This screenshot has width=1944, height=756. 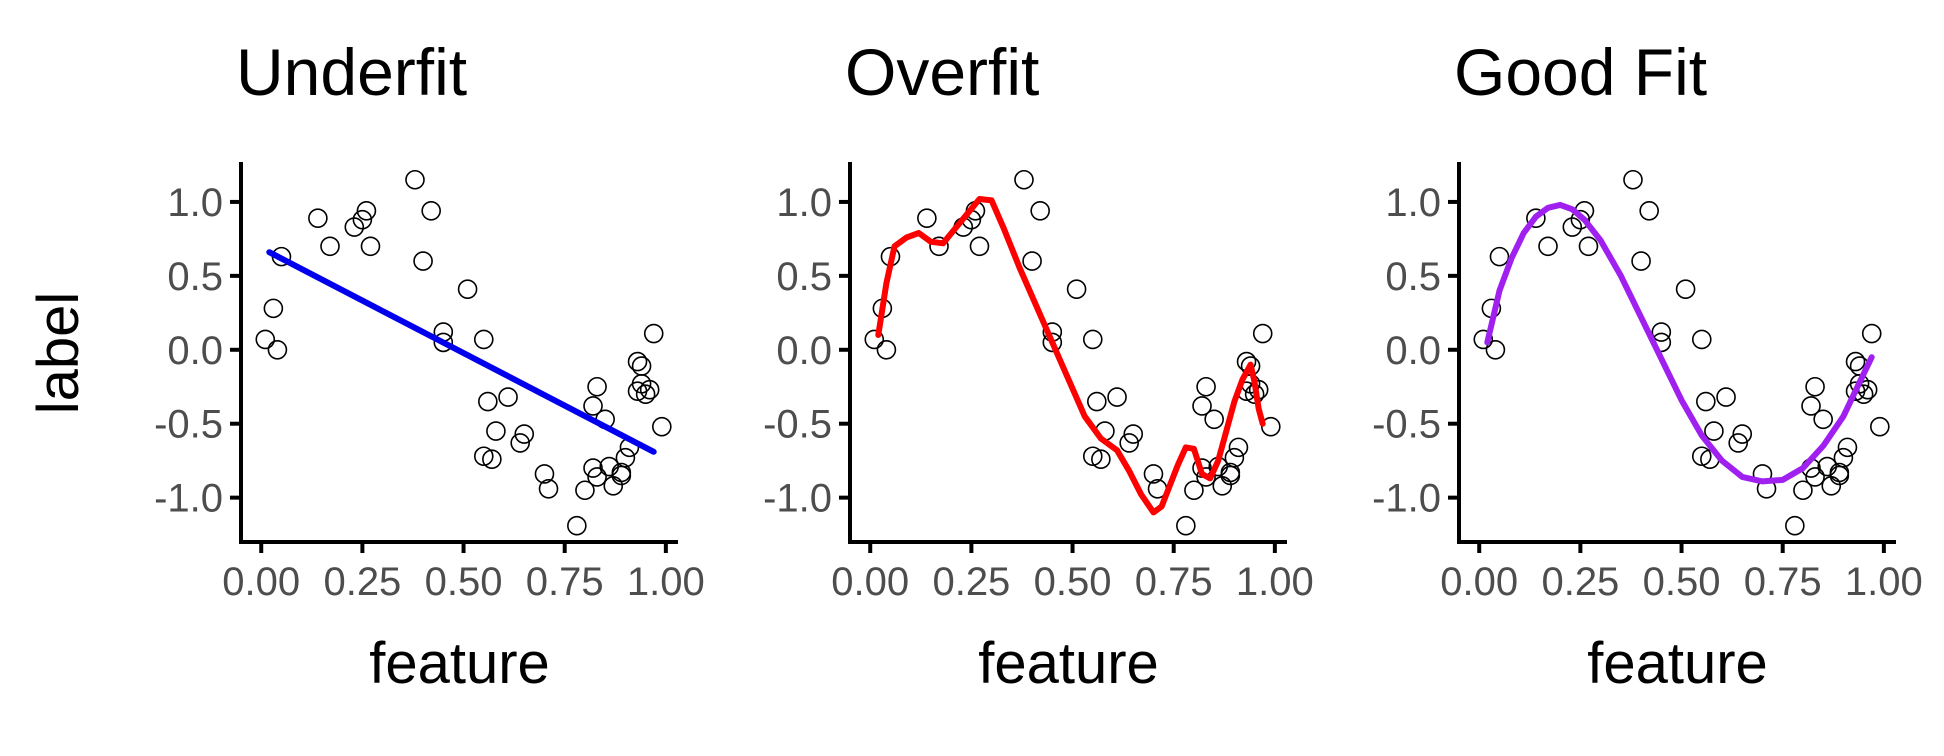 What do you see at coordinates (1413, 277) in the screenshot?
I see `y-tick-label: 0.5` at bounding box center [1413, 277].